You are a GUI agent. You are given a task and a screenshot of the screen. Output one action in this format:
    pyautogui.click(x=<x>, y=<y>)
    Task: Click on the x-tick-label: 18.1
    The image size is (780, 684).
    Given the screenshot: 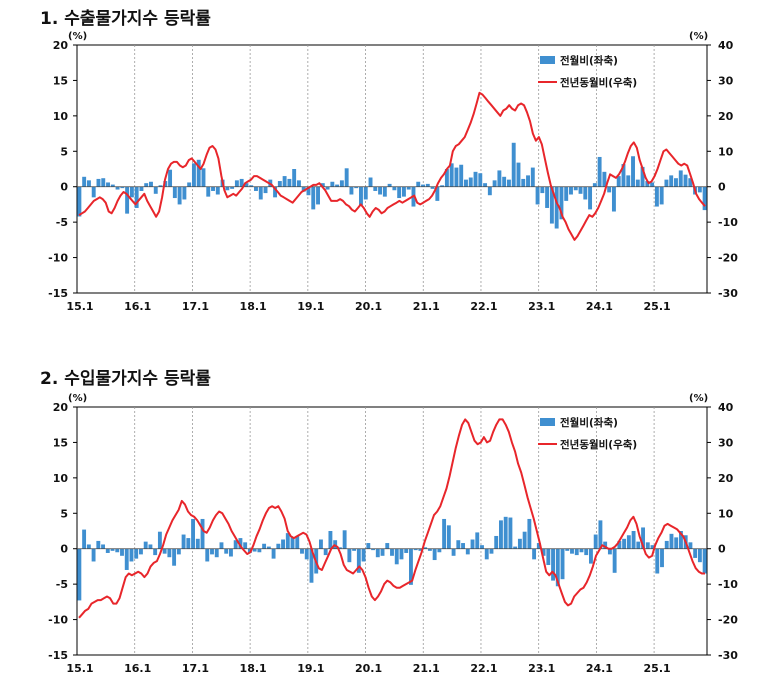 What is the action you would take?
    pyautogui.click(x=253, y=306)
    